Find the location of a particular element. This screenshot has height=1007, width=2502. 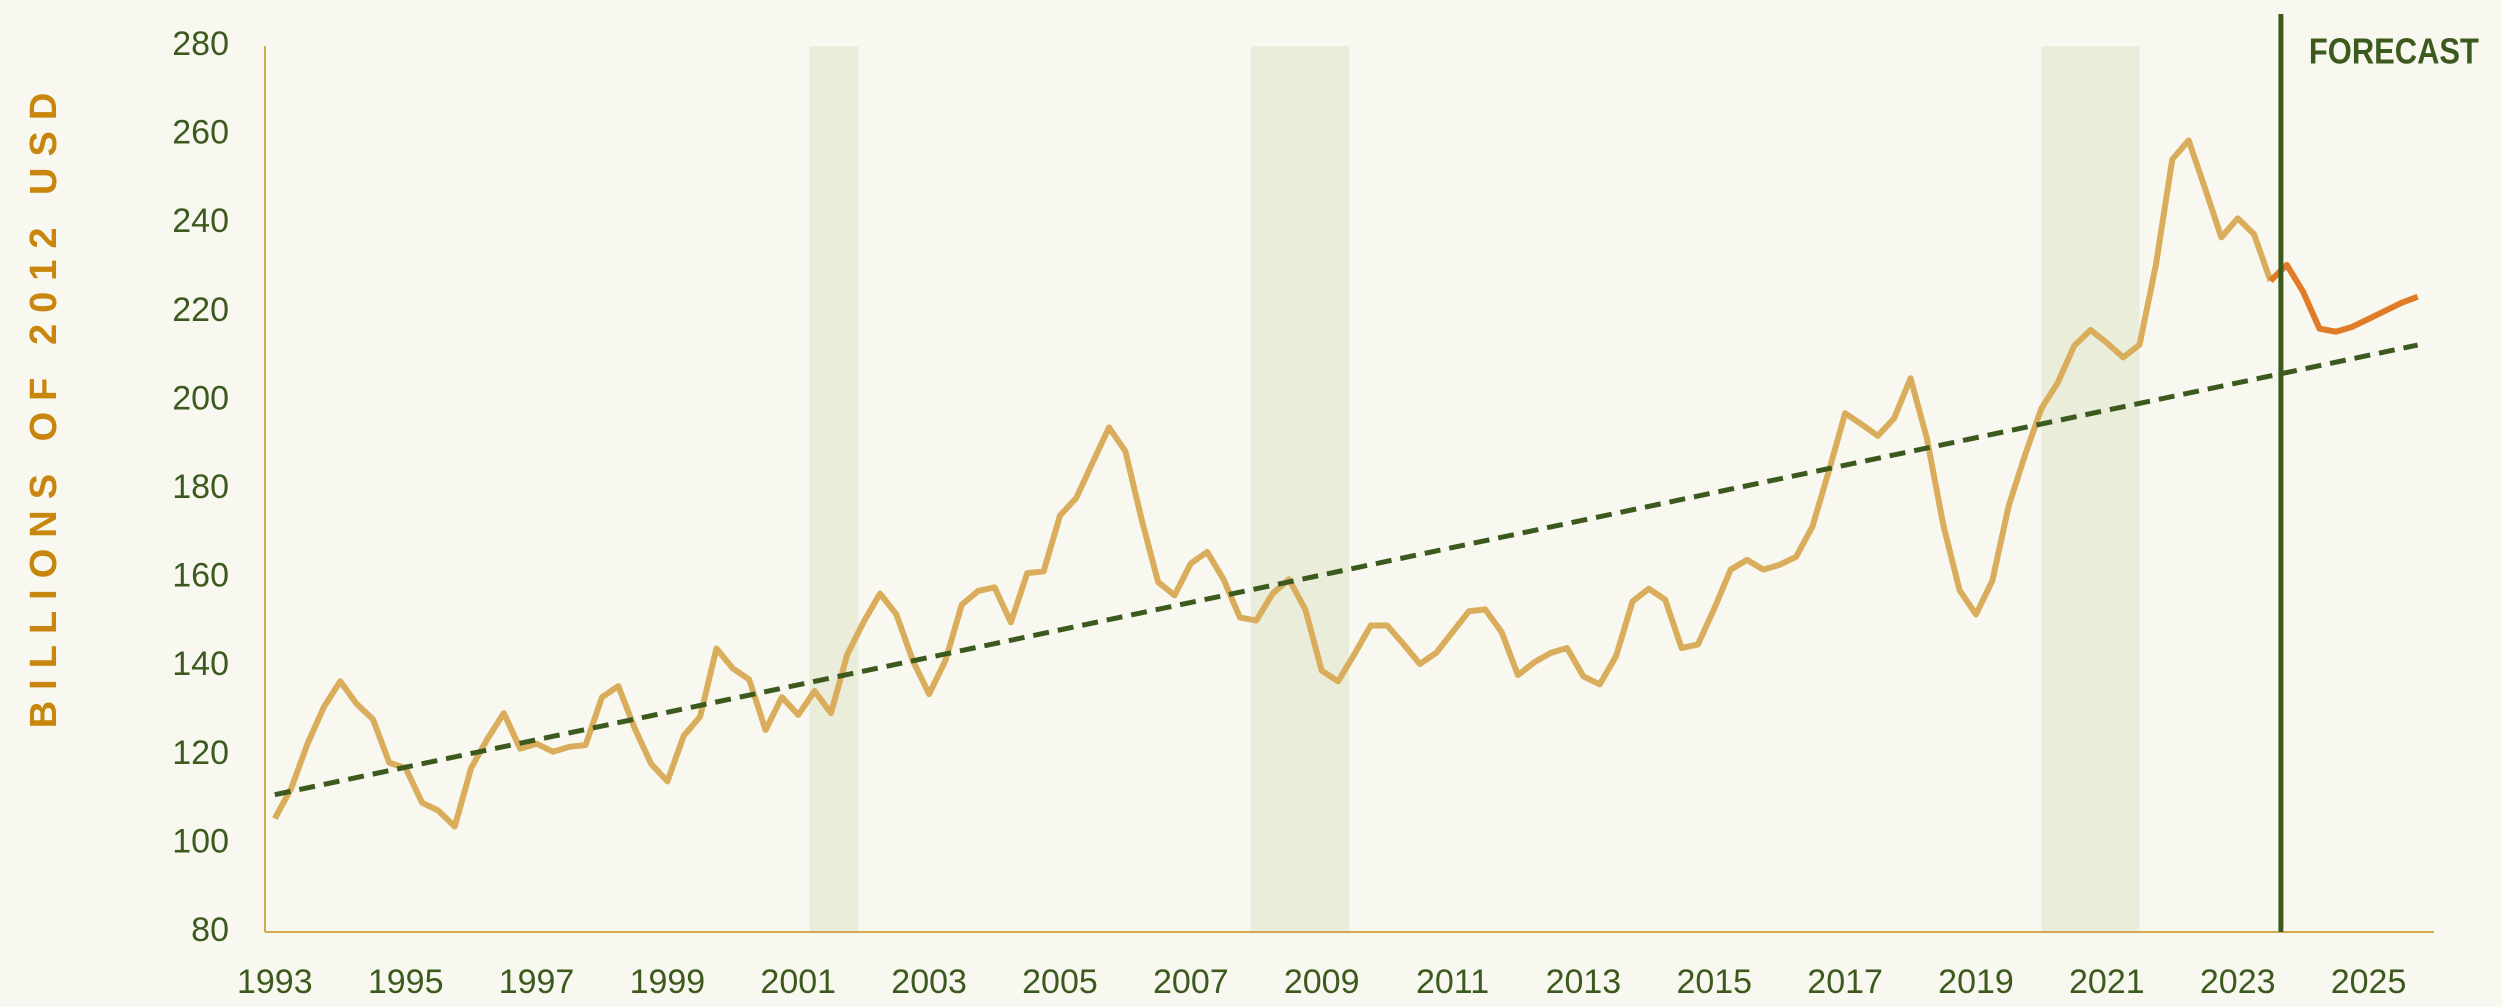

x-tick-label: 2025 is located at coordinates (2369, 982).